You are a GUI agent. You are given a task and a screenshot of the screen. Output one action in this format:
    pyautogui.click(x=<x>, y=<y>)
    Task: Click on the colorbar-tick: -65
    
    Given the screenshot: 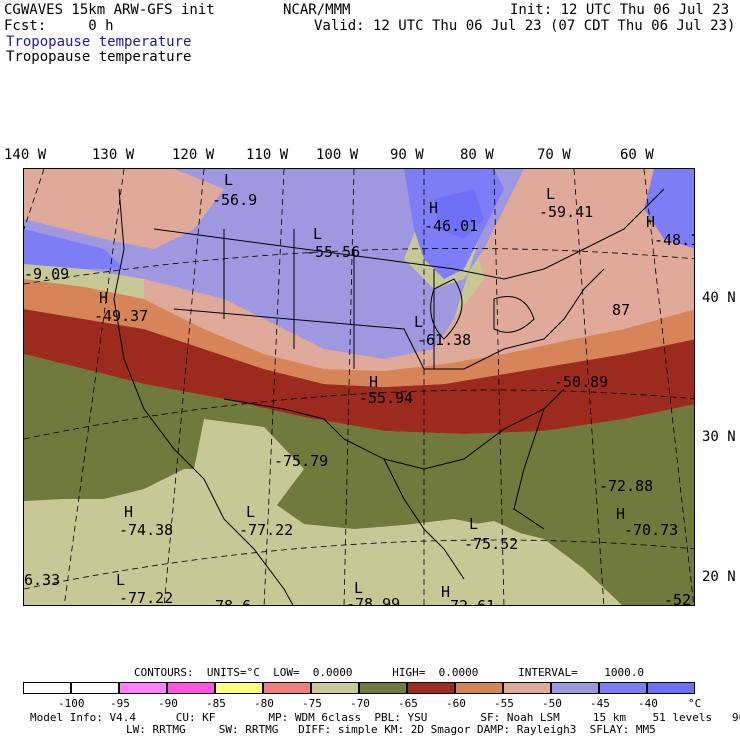 What is the action you would take?
    pyautogui.click(x=408, y=703)
    